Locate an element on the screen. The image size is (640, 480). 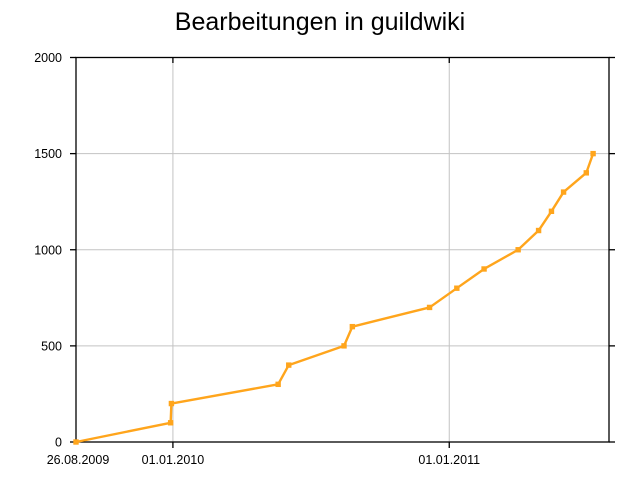
y-axis-label-0: 0 is located at coordinates (58, 443).